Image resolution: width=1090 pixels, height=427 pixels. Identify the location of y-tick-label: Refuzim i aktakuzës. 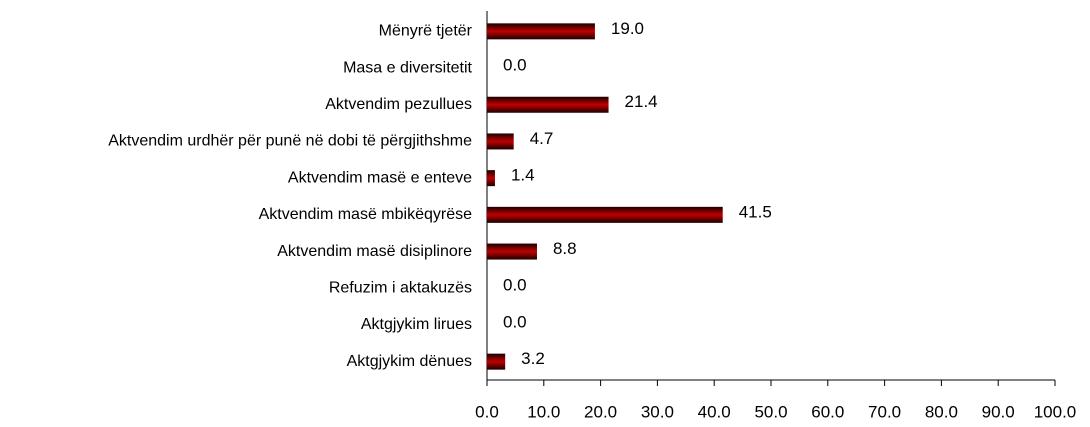
(400, 287).